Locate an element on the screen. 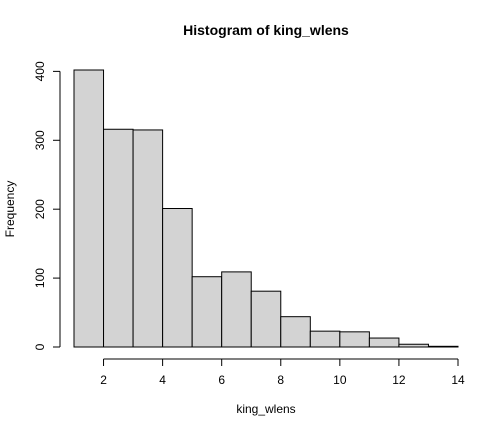 This screenshot has height=432, width=504. y-axis: 0 100 200 300 400 is located at coordinates (47, 205).